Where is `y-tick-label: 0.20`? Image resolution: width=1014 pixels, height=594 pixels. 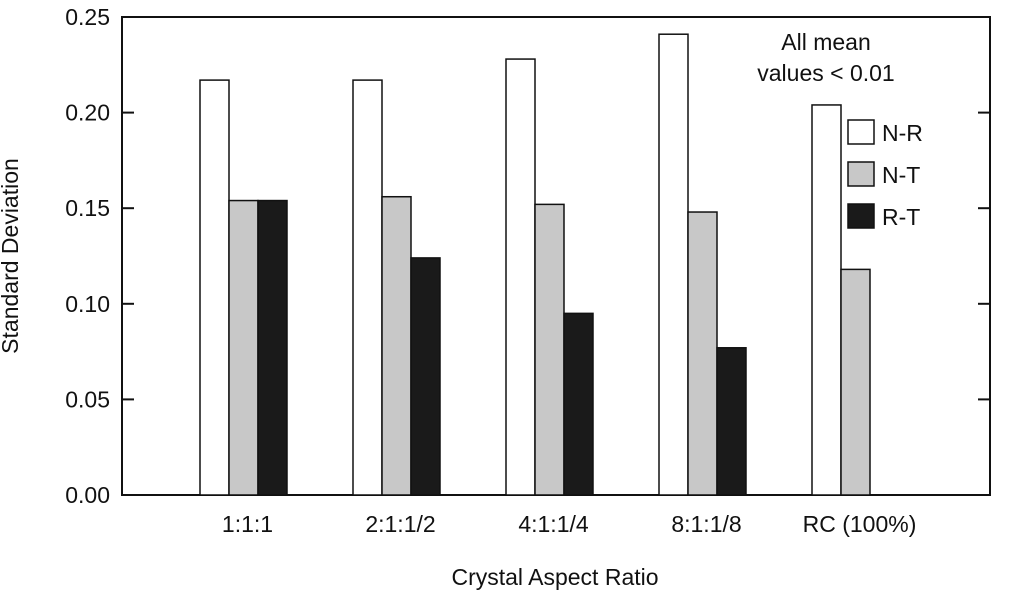
y-tick-label: 0.20 is located at coordinates (87, 113).